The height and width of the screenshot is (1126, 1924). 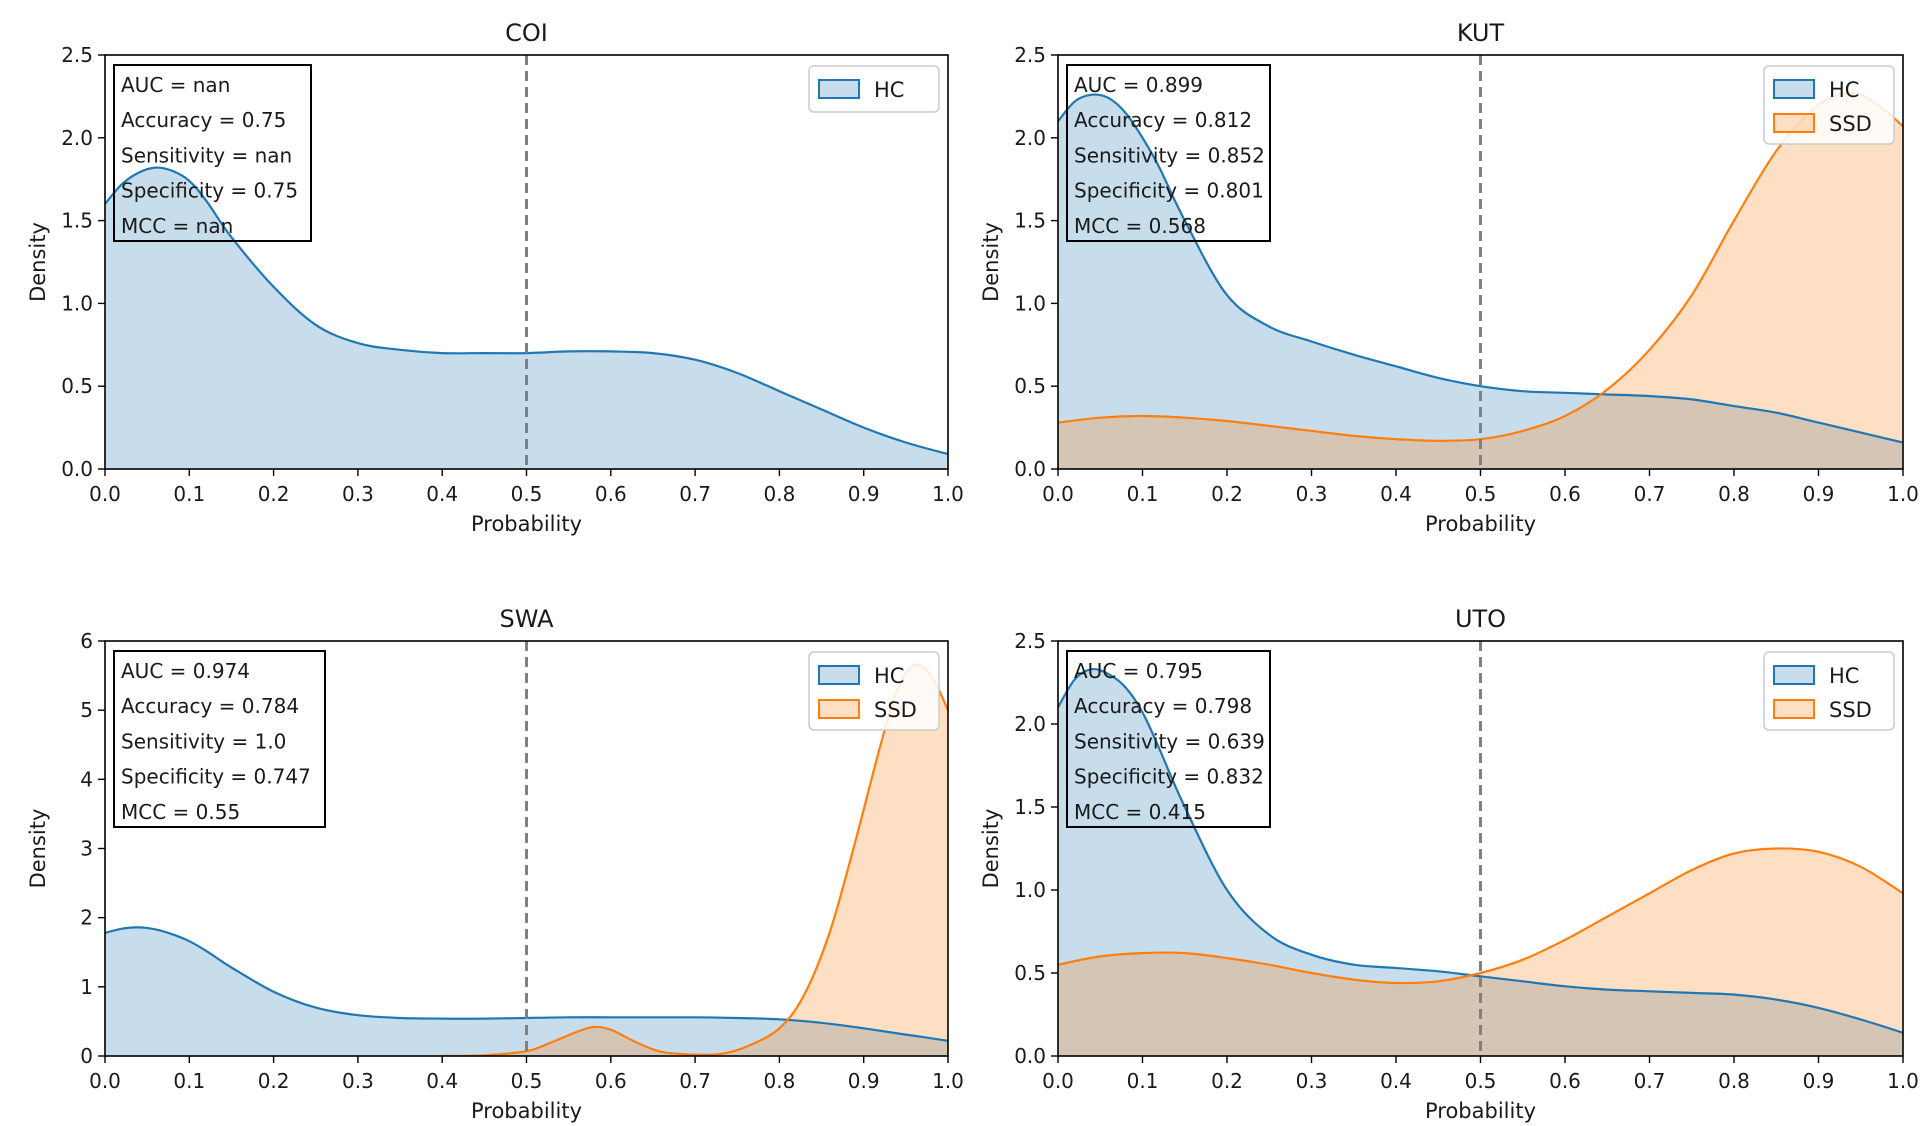 I want to click on metric-text: Accuracy = 0.812, so click(x=1163, y=120).